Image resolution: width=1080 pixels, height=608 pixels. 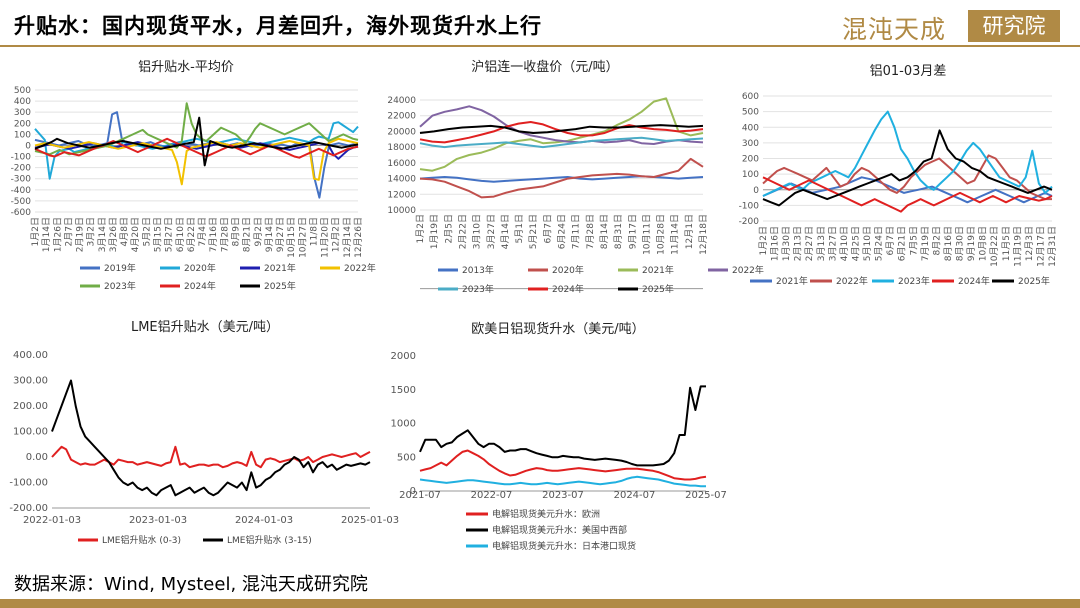 What do you see at coordinates (21, 213) in the screenshot?
I see `y-tick-label-600: -600` at bounding box center [21, 213].